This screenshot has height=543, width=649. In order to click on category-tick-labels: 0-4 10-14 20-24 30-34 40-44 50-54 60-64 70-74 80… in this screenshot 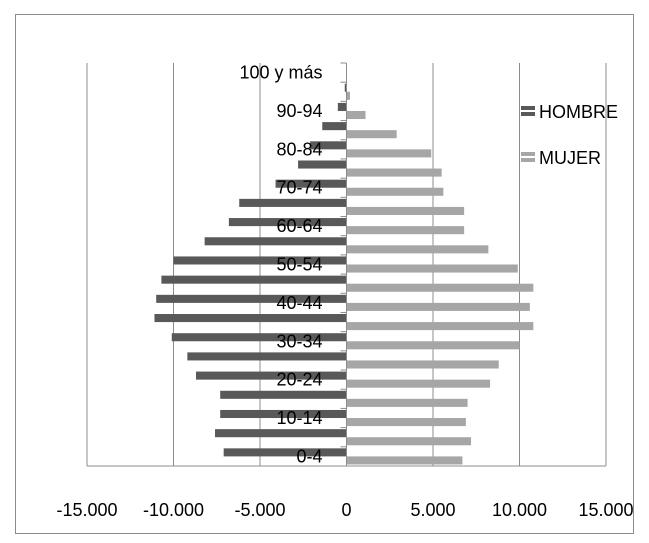, I will do `click(280, 265)`.